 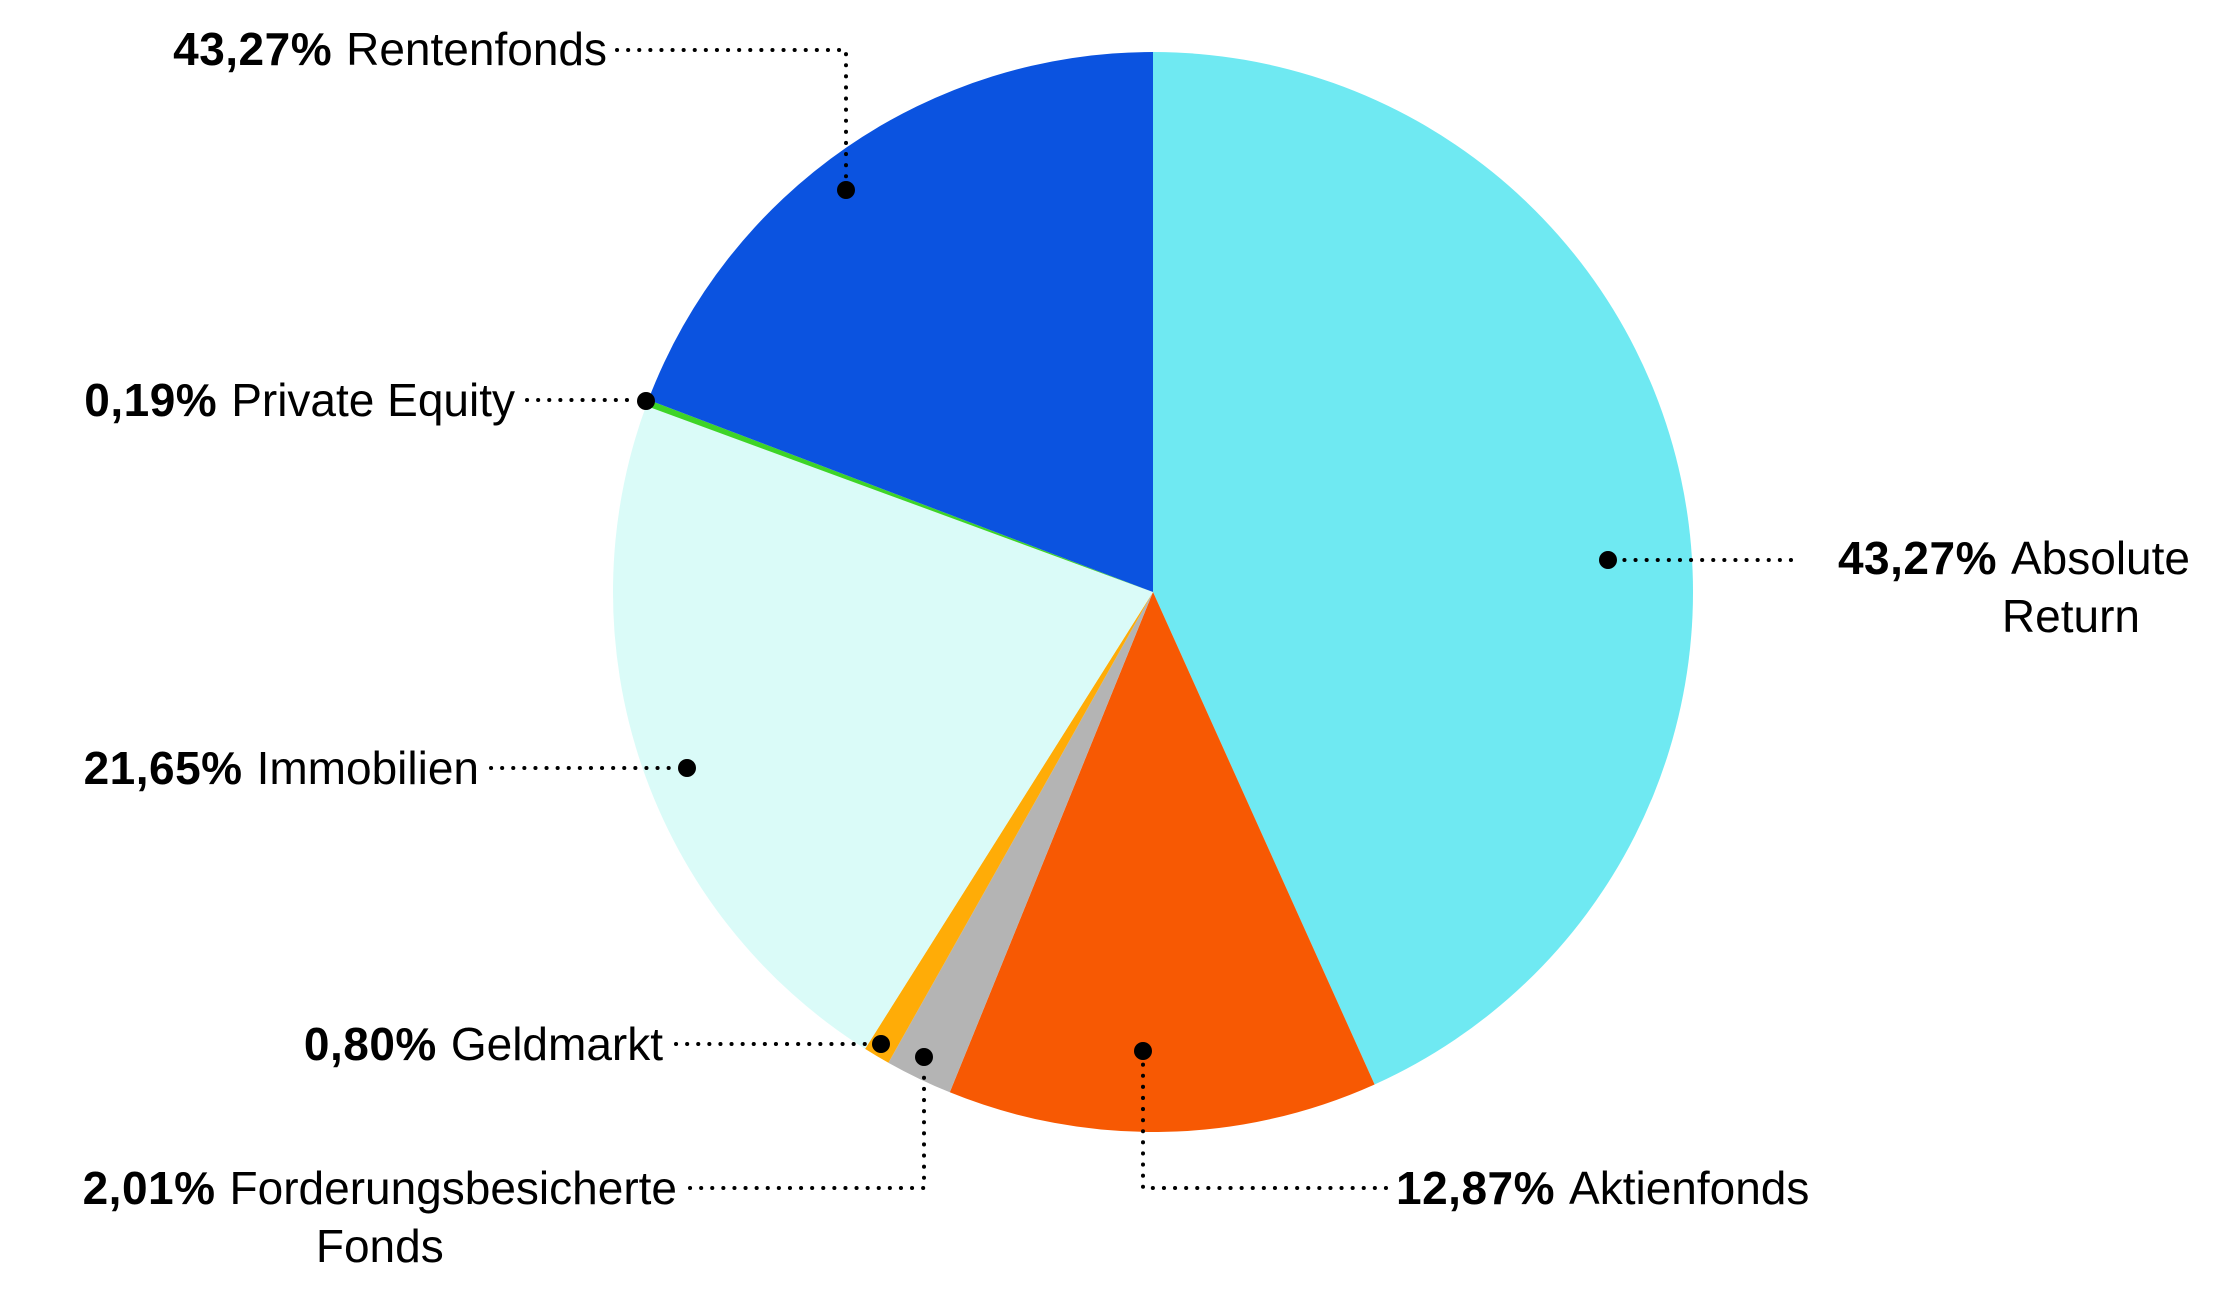 I want to click on pie-slice-forderungsbesicherte-fonds, so click(x=1020, y=842).